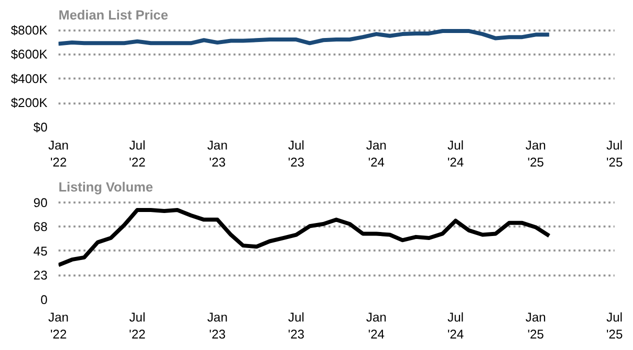 The image size is (633, 350). I want to click on chart-title: Listing Volume, so click(106, 187).